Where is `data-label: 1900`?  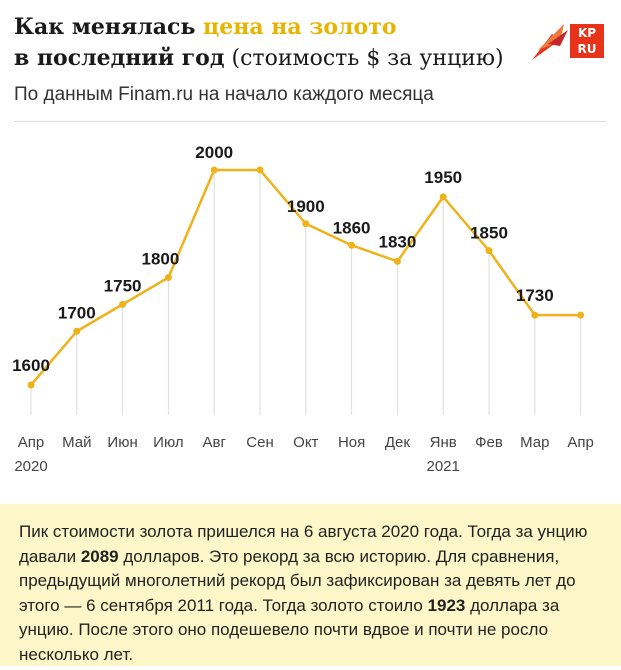
data-label: 1900 is located at coordinates (306, 206).